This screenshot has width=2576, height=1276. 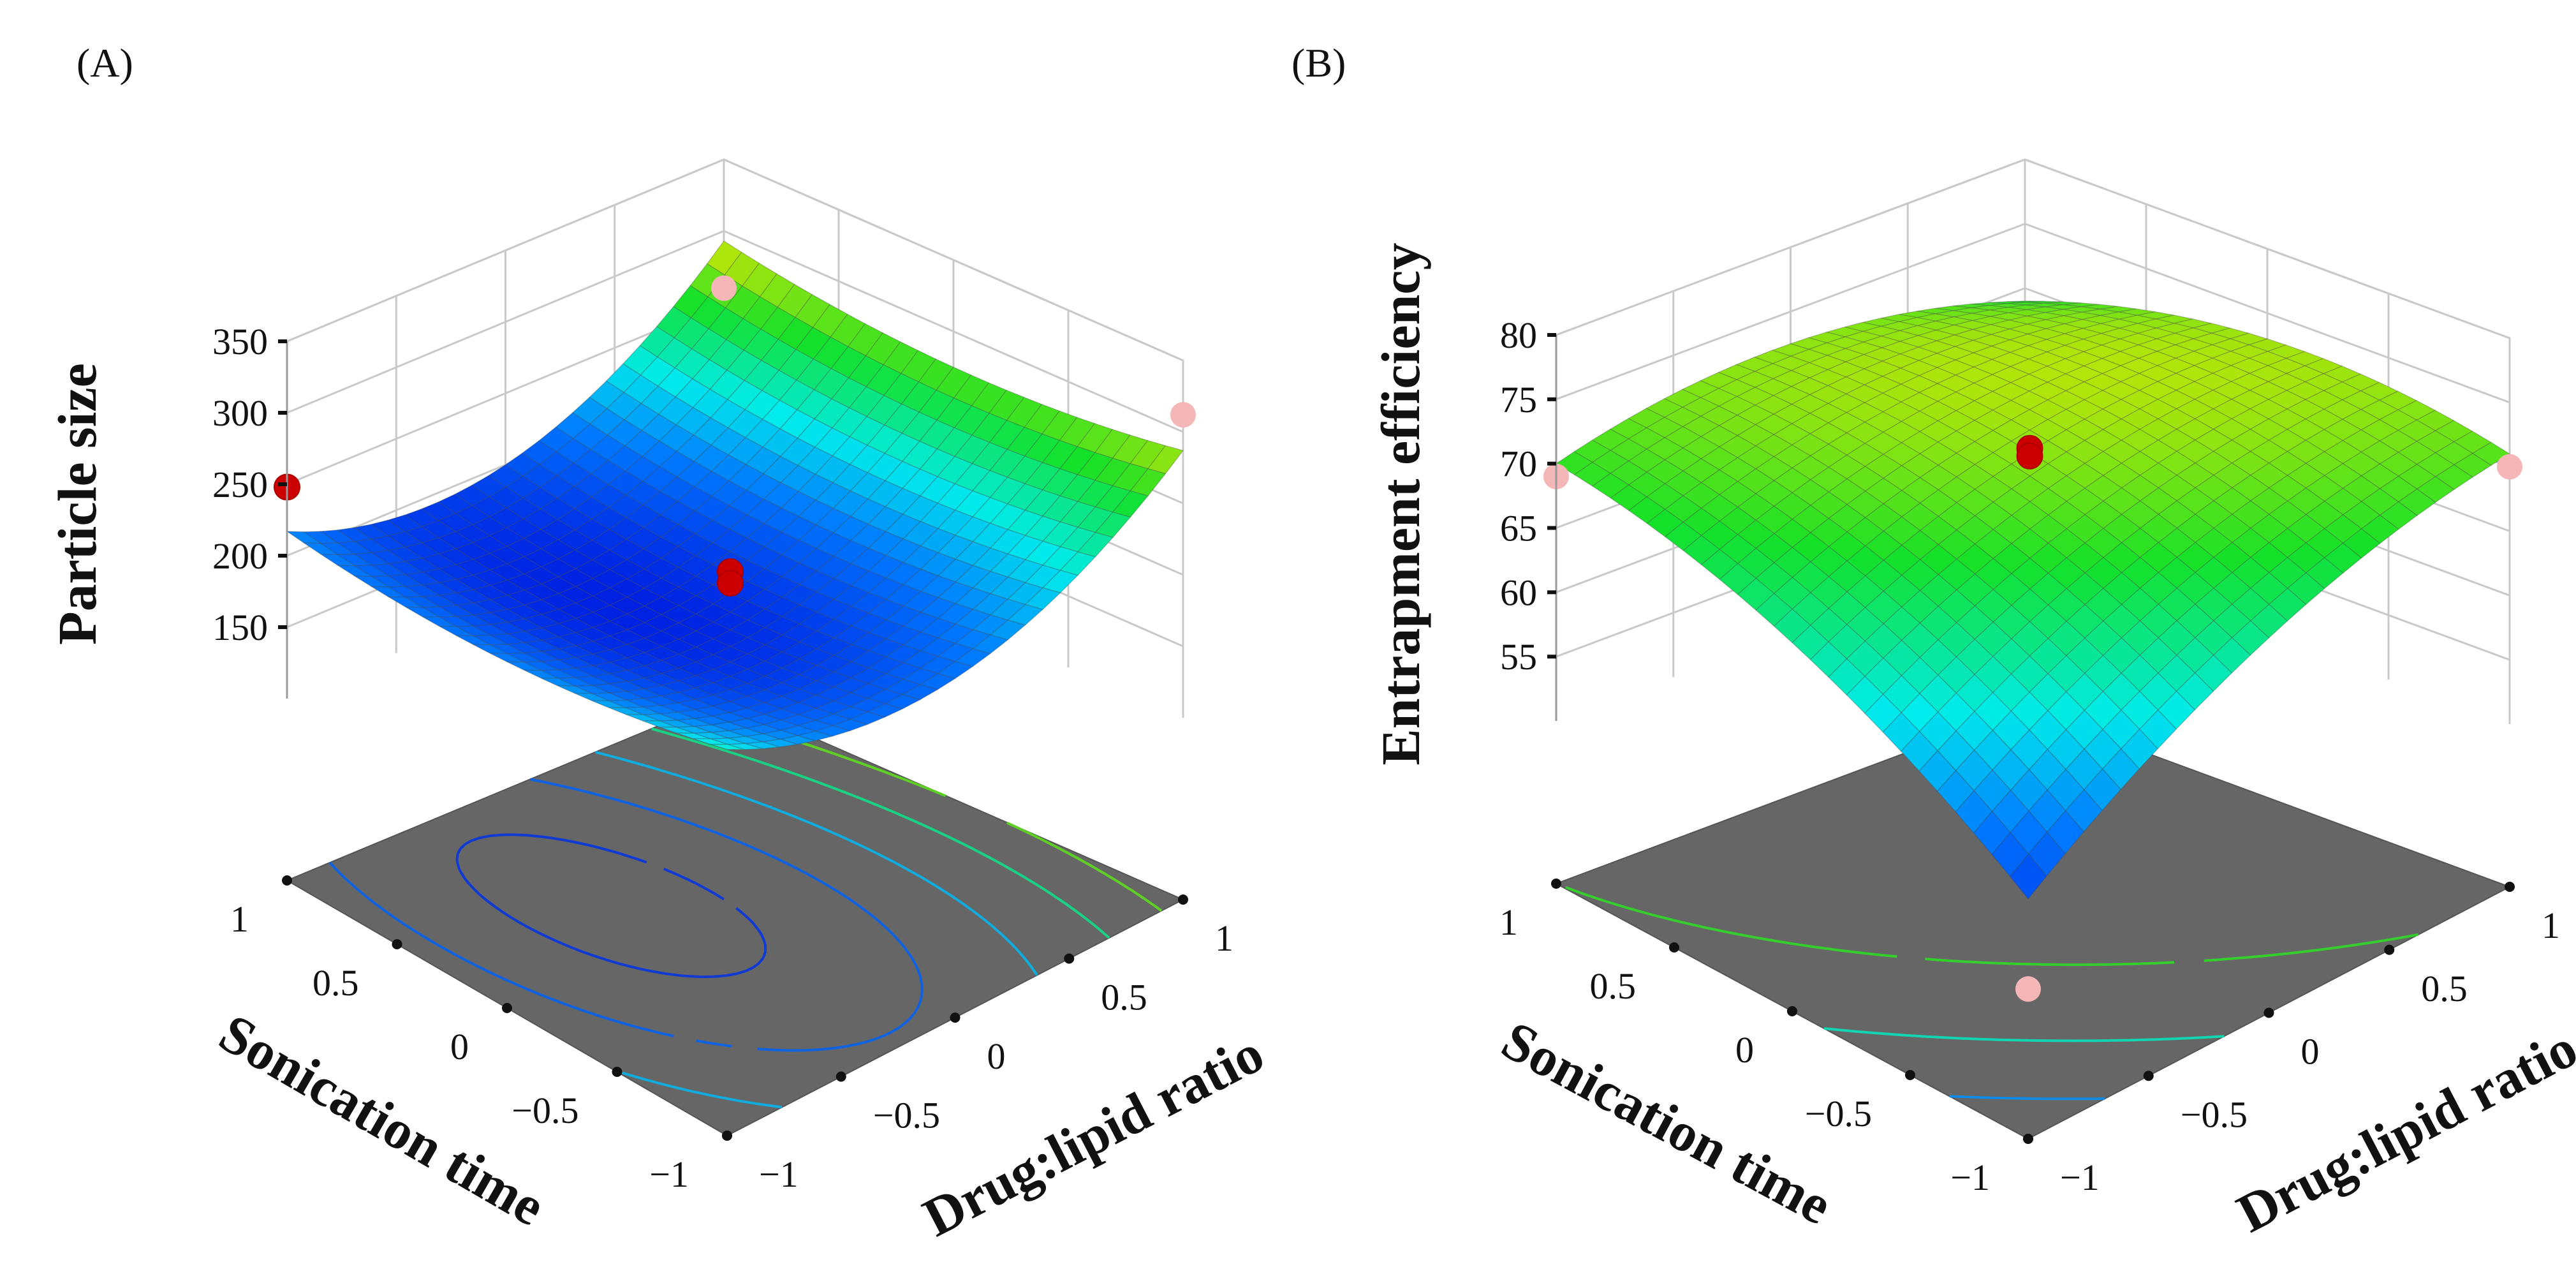 I want to click on z-tick-label: 200, so click(x=240, y=556).